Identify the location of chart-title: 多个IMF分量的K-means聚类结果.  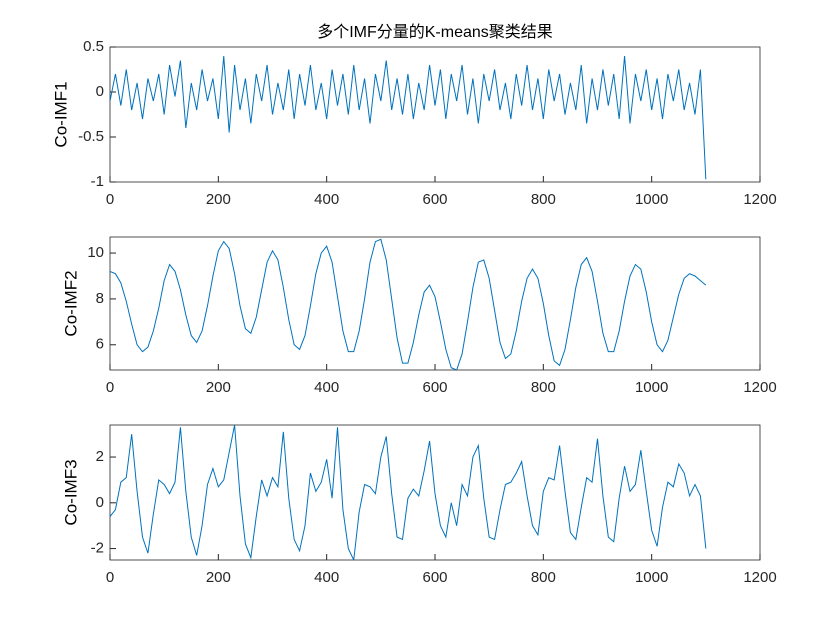
(435, 32).